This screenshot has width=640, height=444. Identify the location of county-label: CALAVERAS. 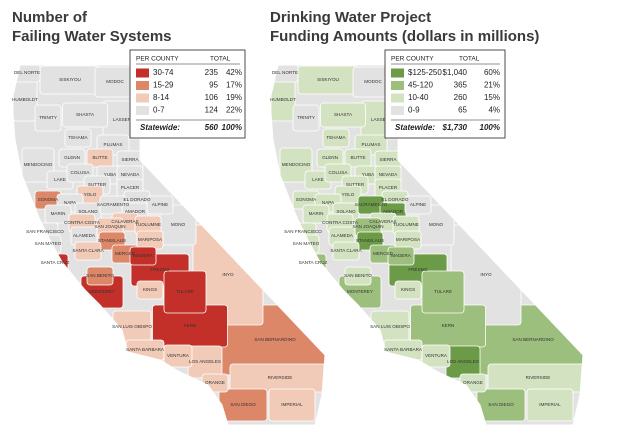
(382, 221).